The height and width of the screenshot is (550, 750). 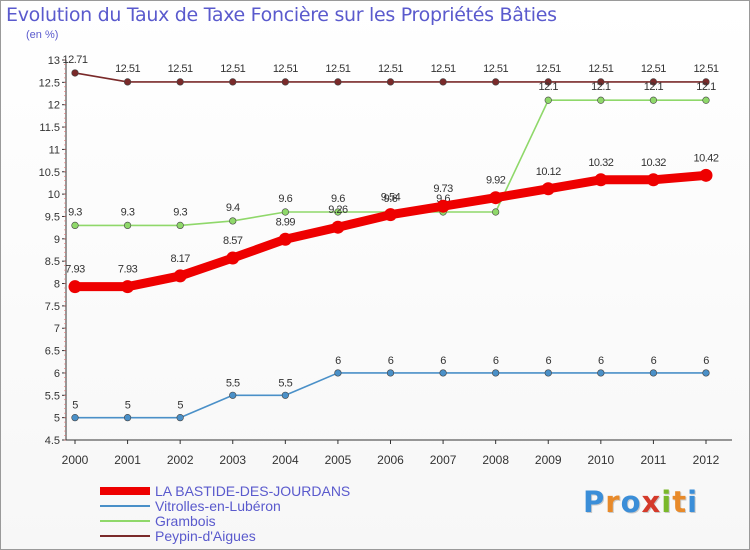 I want to click on x-tick-label: 2001, so click(x=127, y=460).